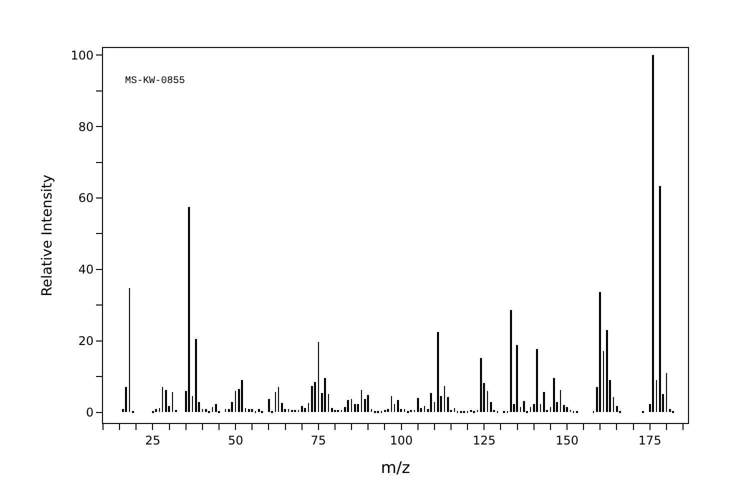  I want to click on x-tick-label: 50, so click(236, 440).